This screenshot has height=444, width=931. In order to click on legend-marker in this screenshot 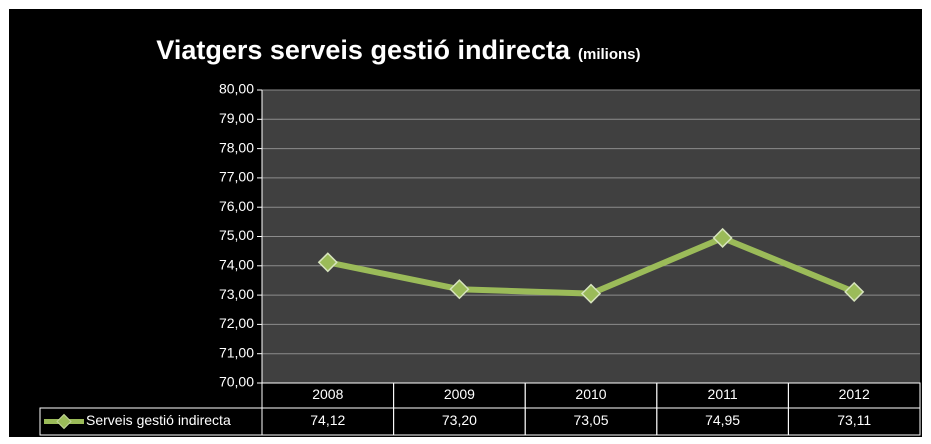, I will do `click(64, 421)`.